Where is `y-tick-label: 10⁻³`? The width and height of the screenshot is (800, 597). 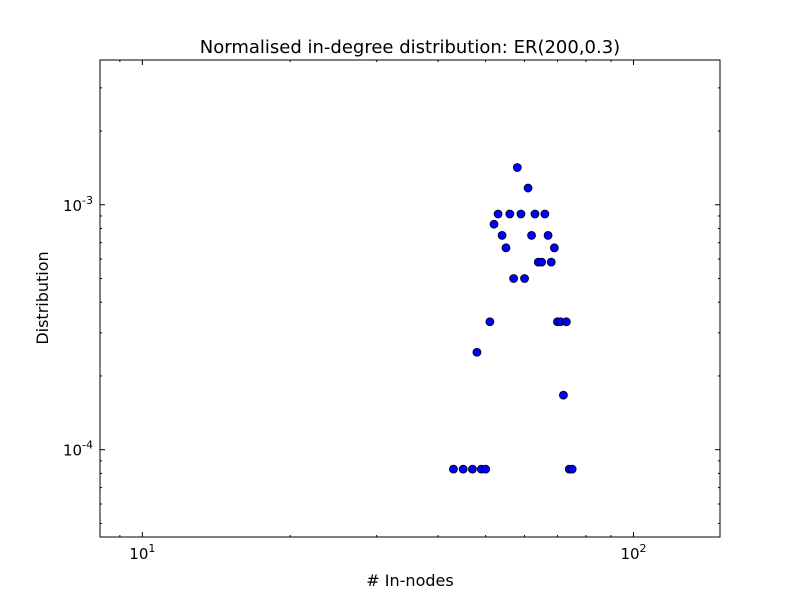 y-tick-label: 10⁻³ is located at coordinates (78, 204).